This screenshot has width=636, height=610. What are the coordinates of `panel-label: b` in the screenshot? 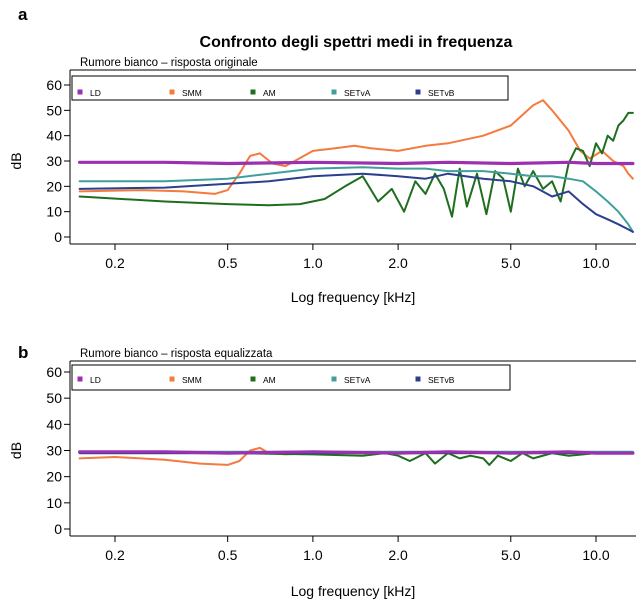 It's located at (23, 352).